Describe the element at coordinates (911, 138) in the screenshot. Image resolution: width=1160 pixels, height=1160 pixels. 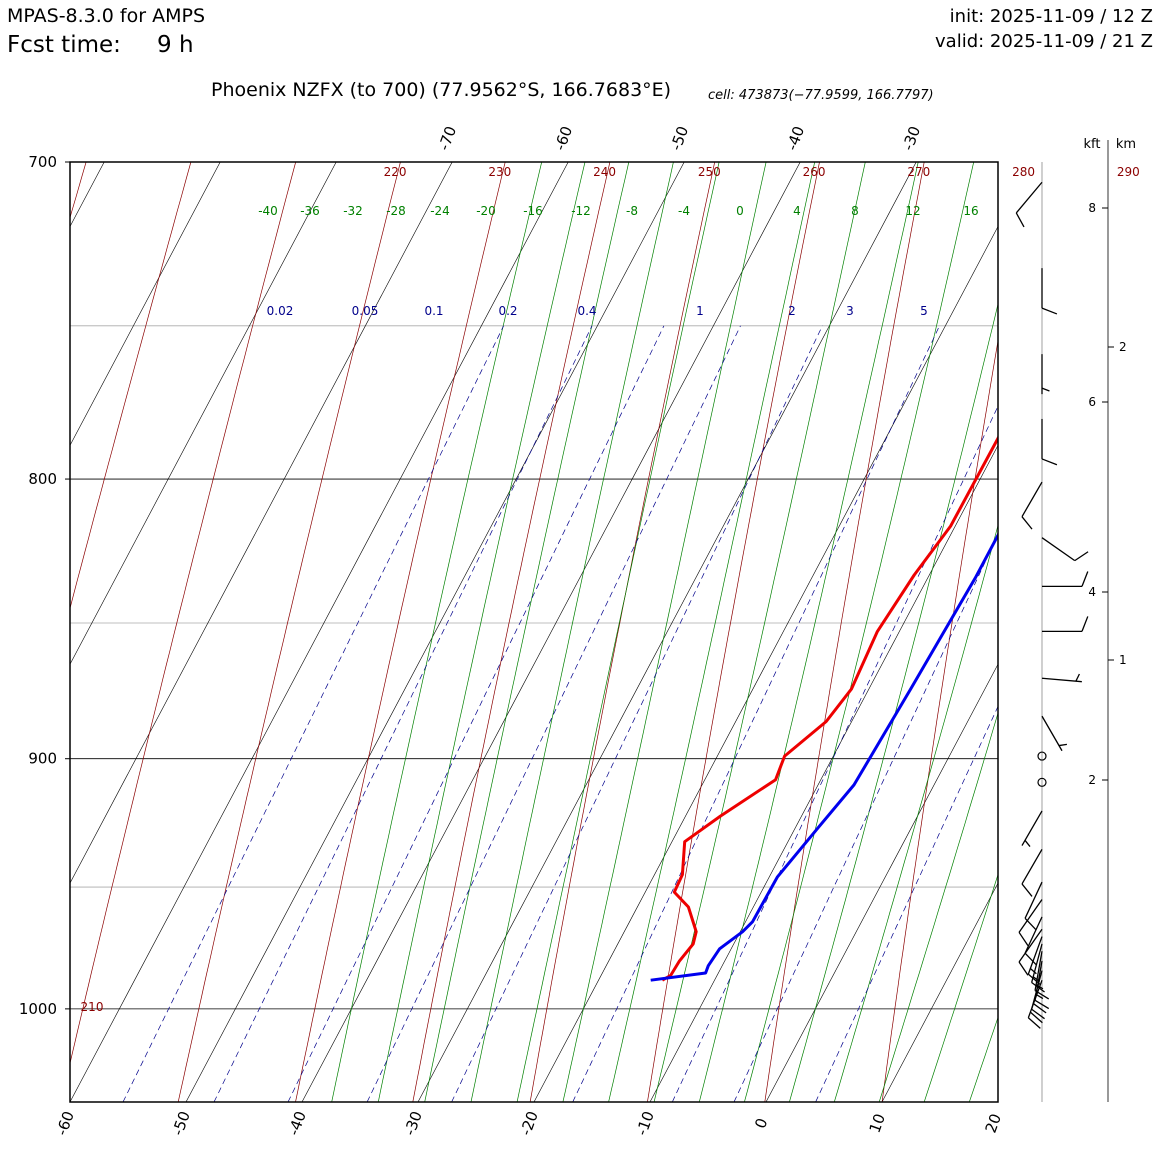
I see `temperature-tick-label-top: -30` at that location.